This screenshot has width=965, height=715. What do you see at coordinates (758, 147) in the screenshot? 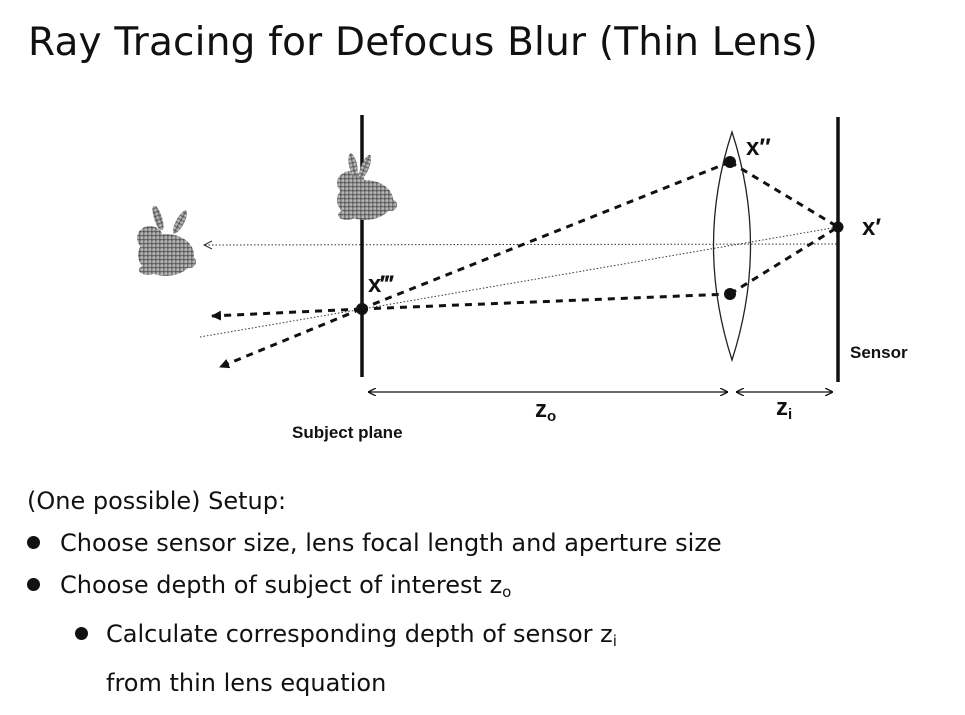
I see `label-x-double-prime: x″` at bounding box center [758, 147].